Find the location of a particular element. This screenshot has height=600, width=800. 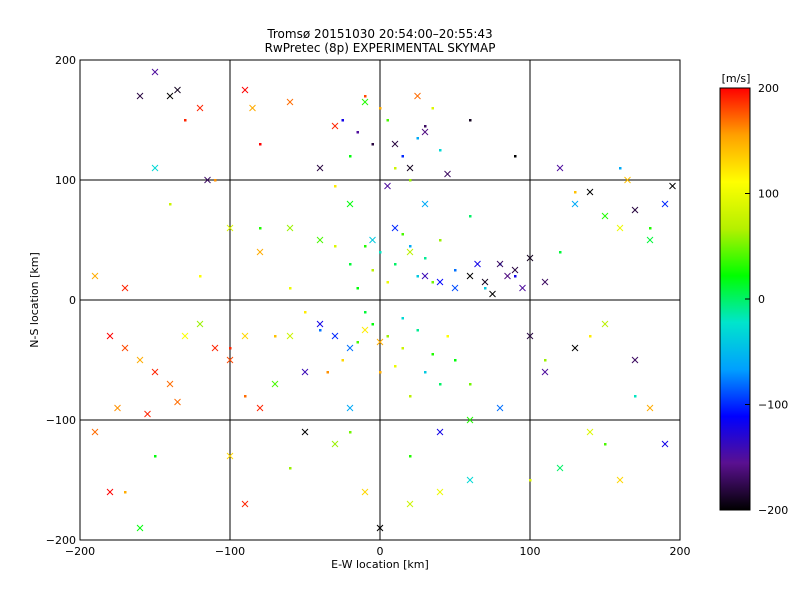

y-axis-label: N-S location [km] is located at coordinates (34, 300).